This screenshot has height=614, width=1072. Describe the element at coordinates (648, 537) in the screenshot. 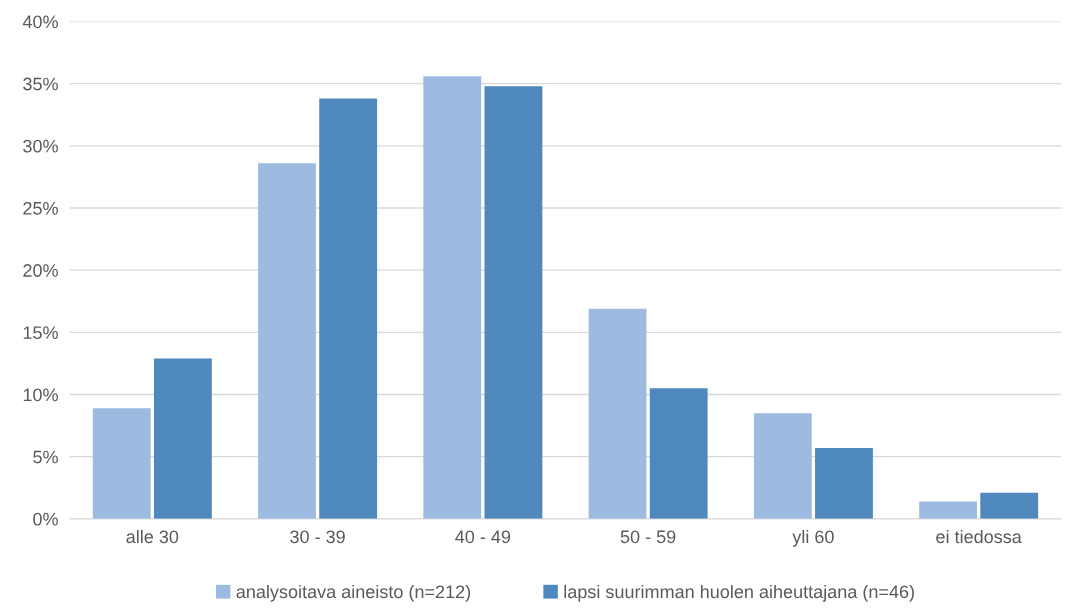

I see `x-tick-label: 50 - 59` at that location.